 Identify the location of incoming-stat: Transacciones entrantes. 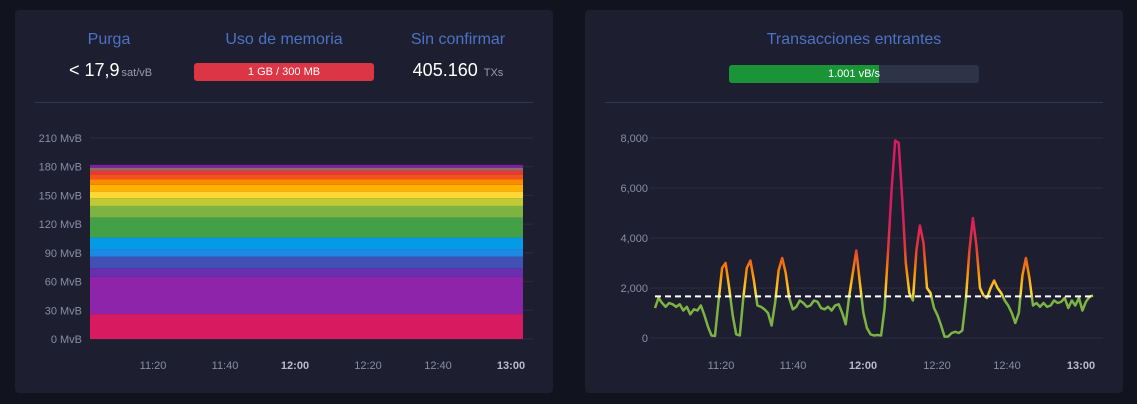
(854, 40).